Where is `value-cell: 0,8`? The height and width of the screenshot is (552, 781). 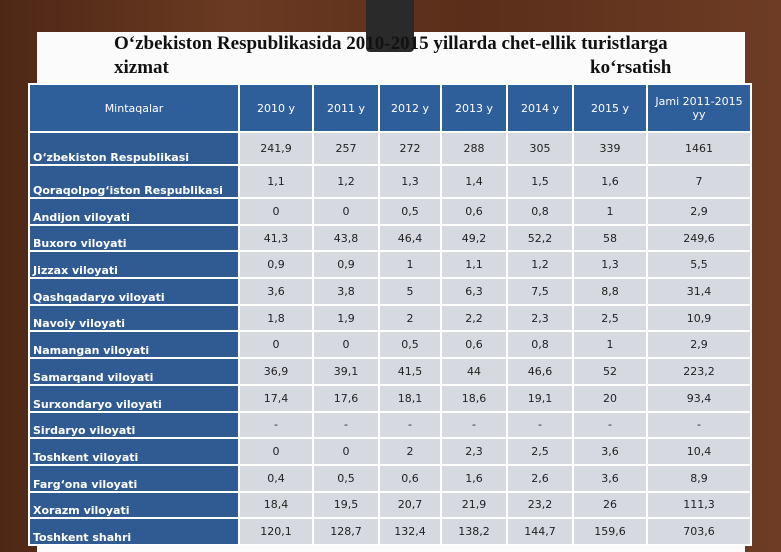
value-cell: 0,8 is located at coordinates (540, 345).